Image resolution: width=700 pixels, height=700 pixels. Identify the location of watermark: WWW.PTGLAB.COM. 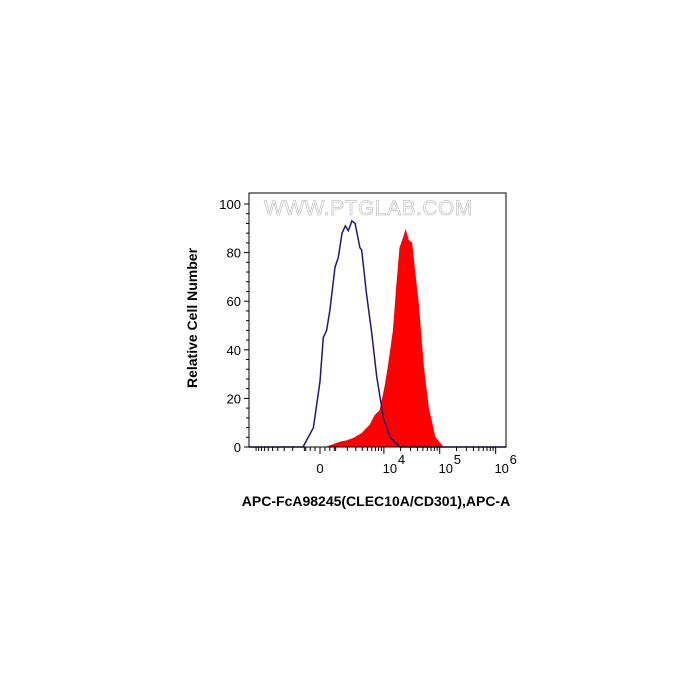
(368, 208).